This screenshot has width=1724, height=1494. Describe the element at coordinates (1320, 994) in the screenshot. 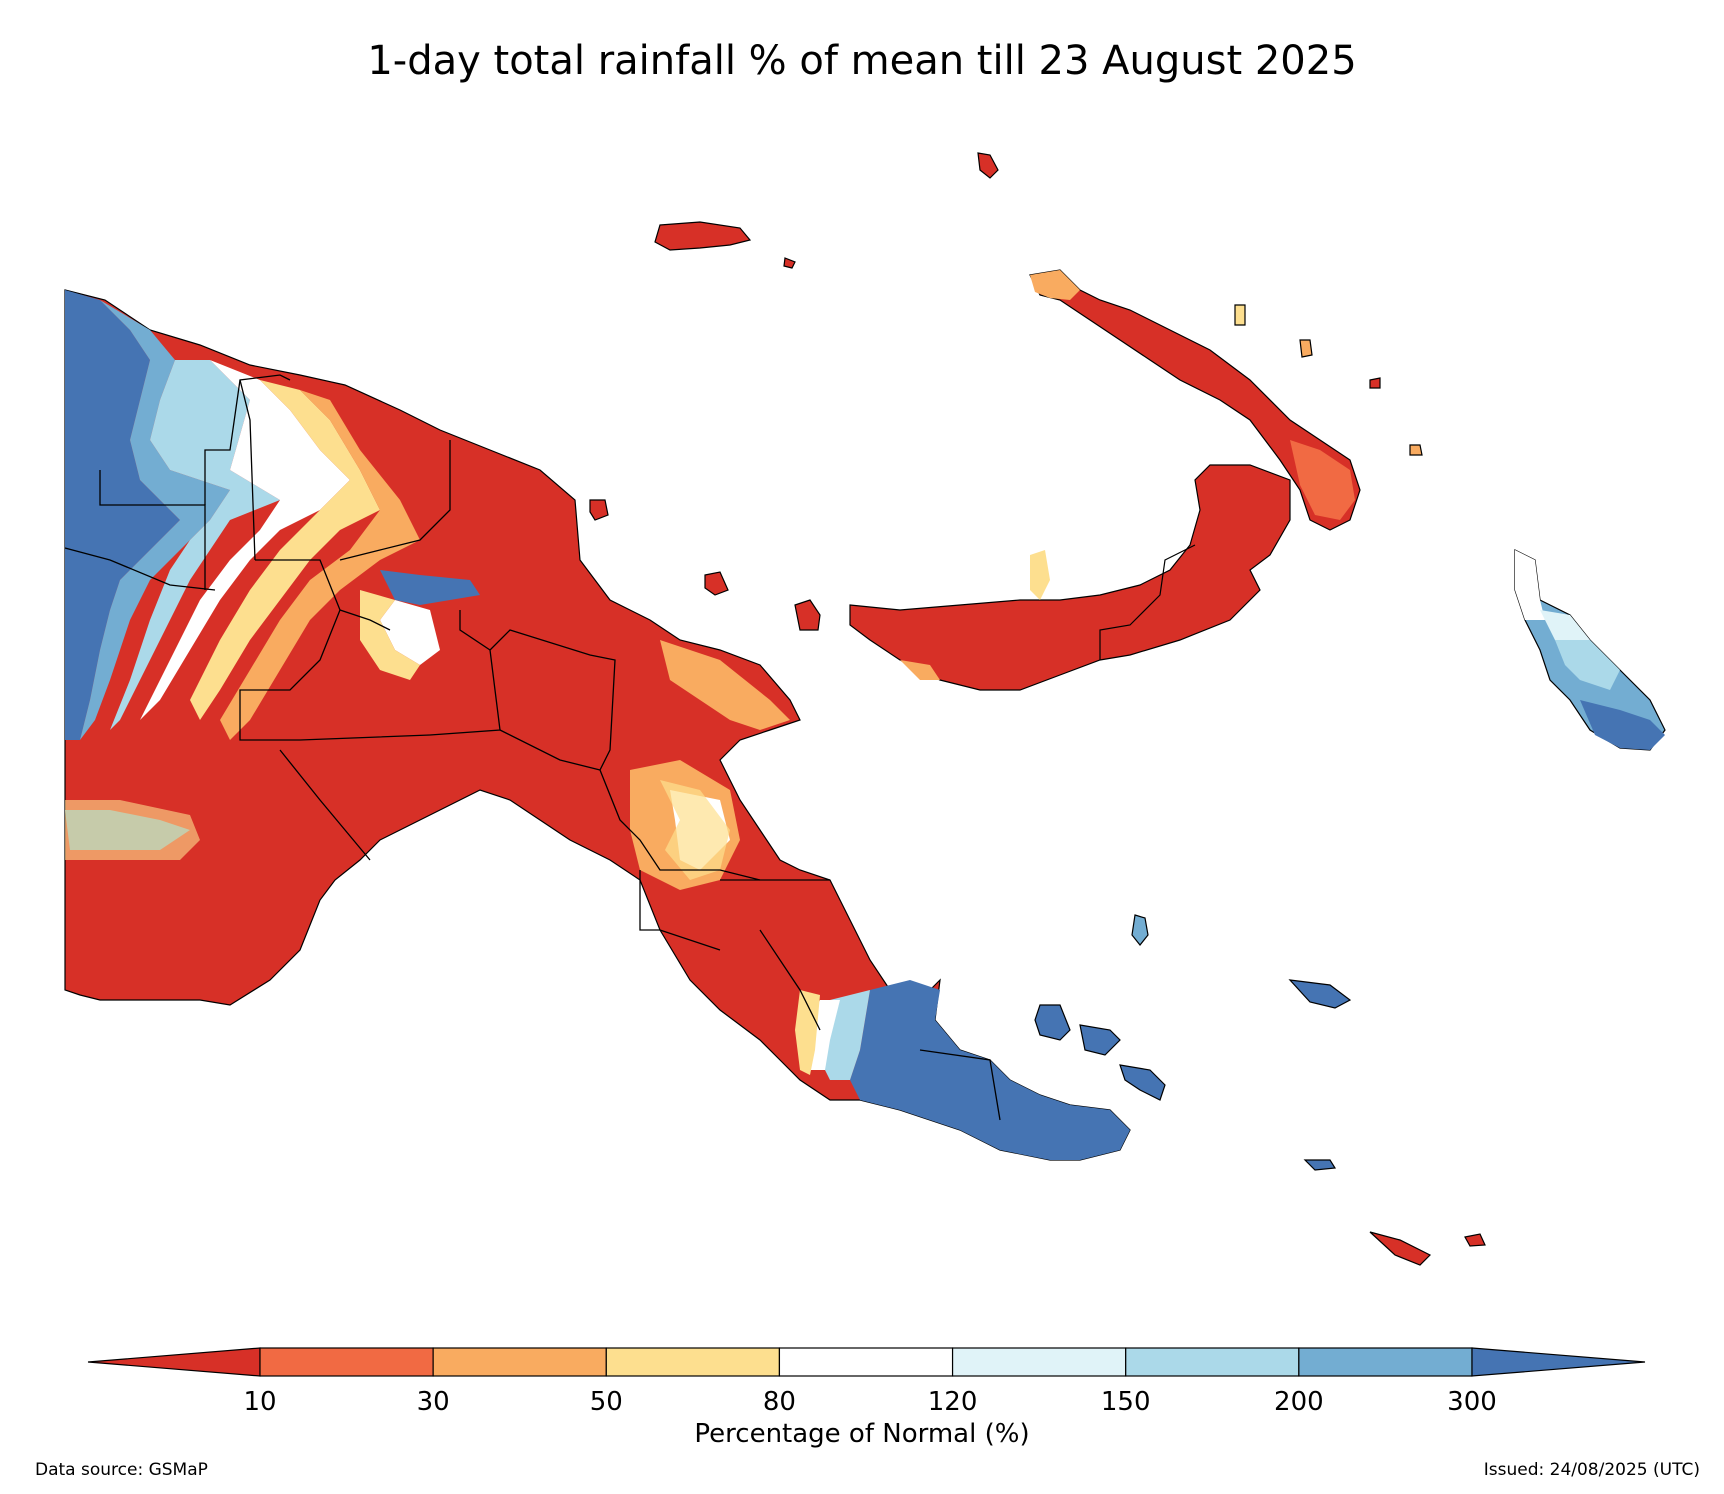

I see `woodlark-island` at that location.